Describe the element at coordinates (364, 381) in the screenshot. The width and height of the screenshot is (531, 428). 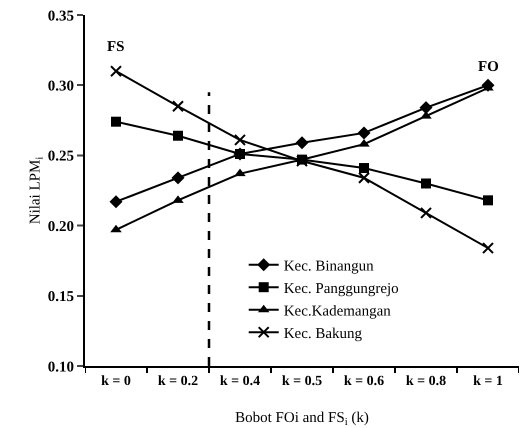
I see `x-tick-label: k = 0.6` at that location.